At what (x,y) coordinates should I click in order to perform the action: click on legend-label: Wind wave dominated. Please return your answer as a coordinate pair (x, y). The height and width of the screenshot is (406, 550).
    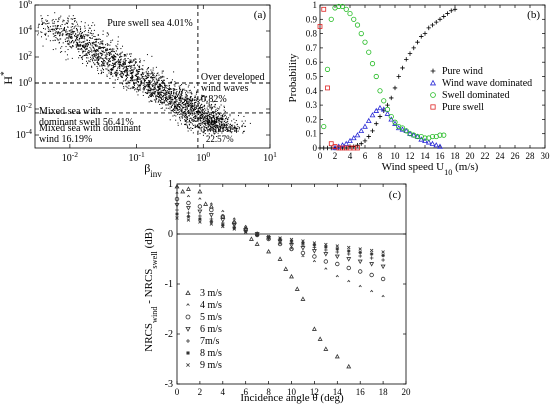
    Looking at the image, I should click on (487, 83).